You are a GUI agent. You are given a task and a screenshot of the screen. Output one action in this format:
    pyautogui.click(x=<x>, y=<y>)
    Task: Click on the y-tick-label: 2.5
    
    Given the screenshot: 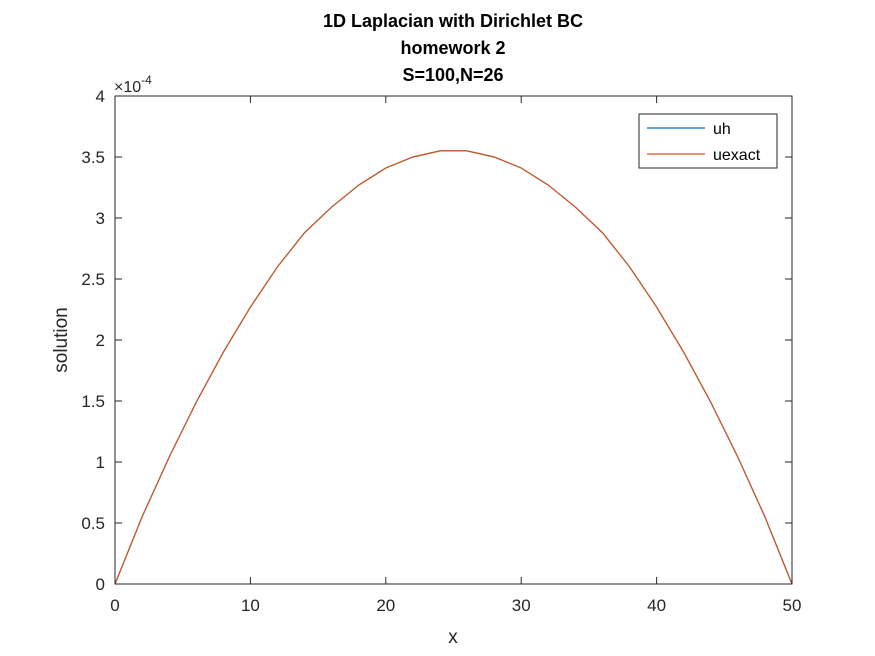 What is the action you would take?
    pyautogui.click(x=93, y=279)
    